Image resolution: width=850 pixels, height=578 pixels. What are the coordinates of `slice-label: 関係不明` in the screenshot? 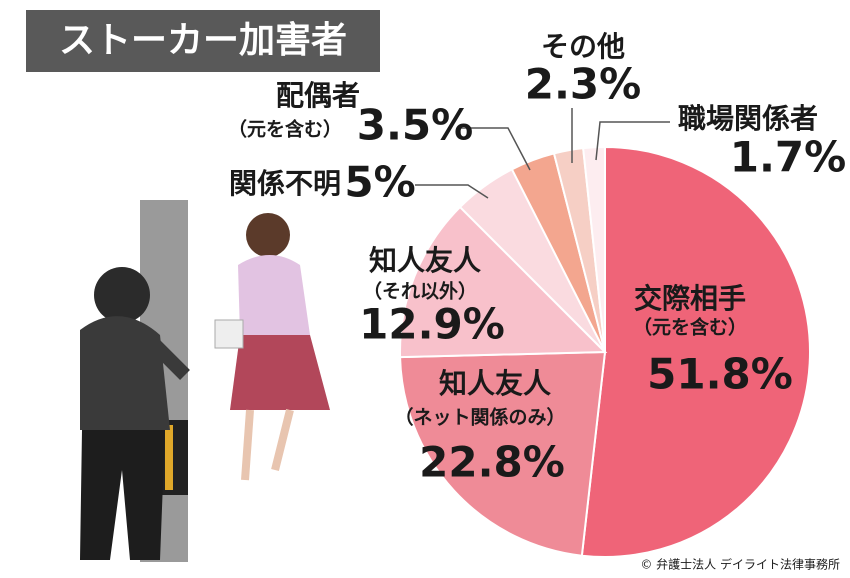 It's located at (285, 183).